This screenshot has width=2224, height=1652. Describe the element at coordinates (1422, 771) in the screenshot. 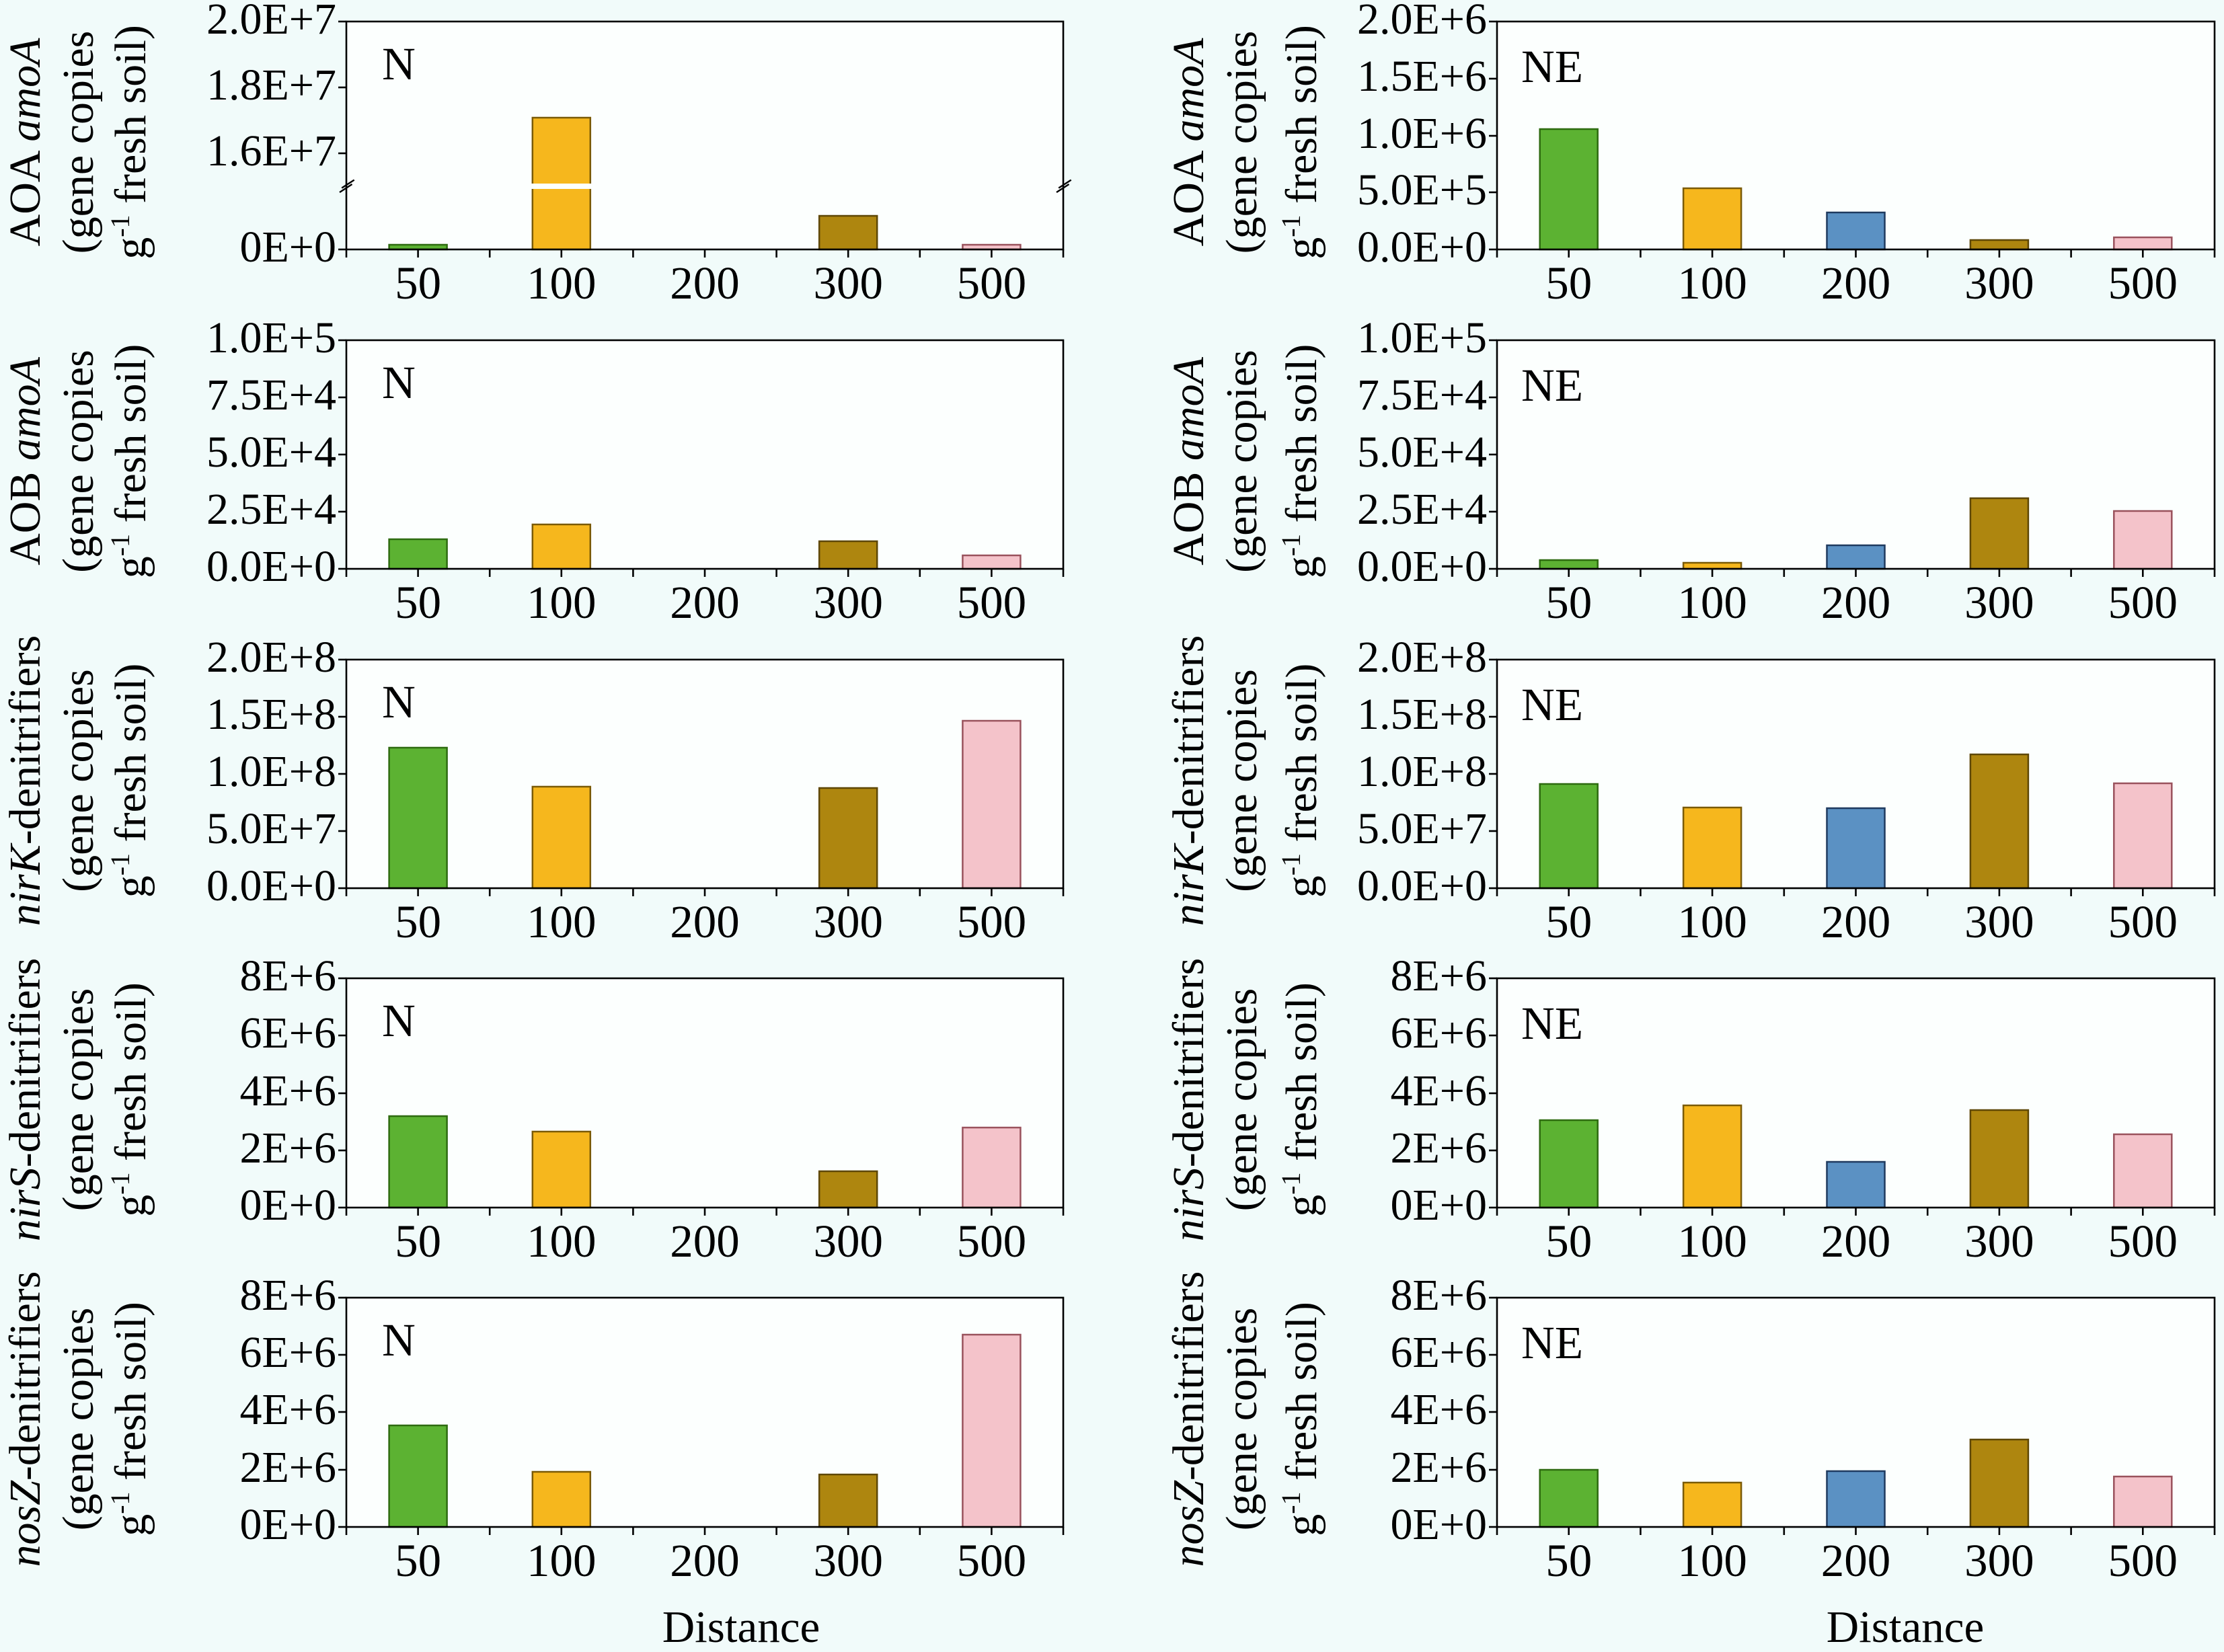

I see `svg-text: 1.0E+8` at that location.